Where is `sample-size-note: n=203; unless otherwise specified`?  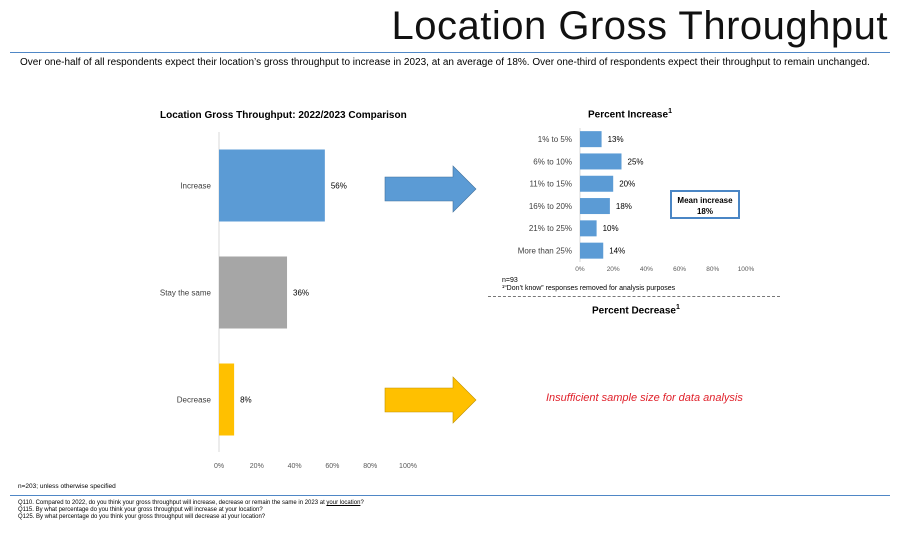
sample-size-note: n=203; unless otherwise specified is located at coordinates (67, 486).